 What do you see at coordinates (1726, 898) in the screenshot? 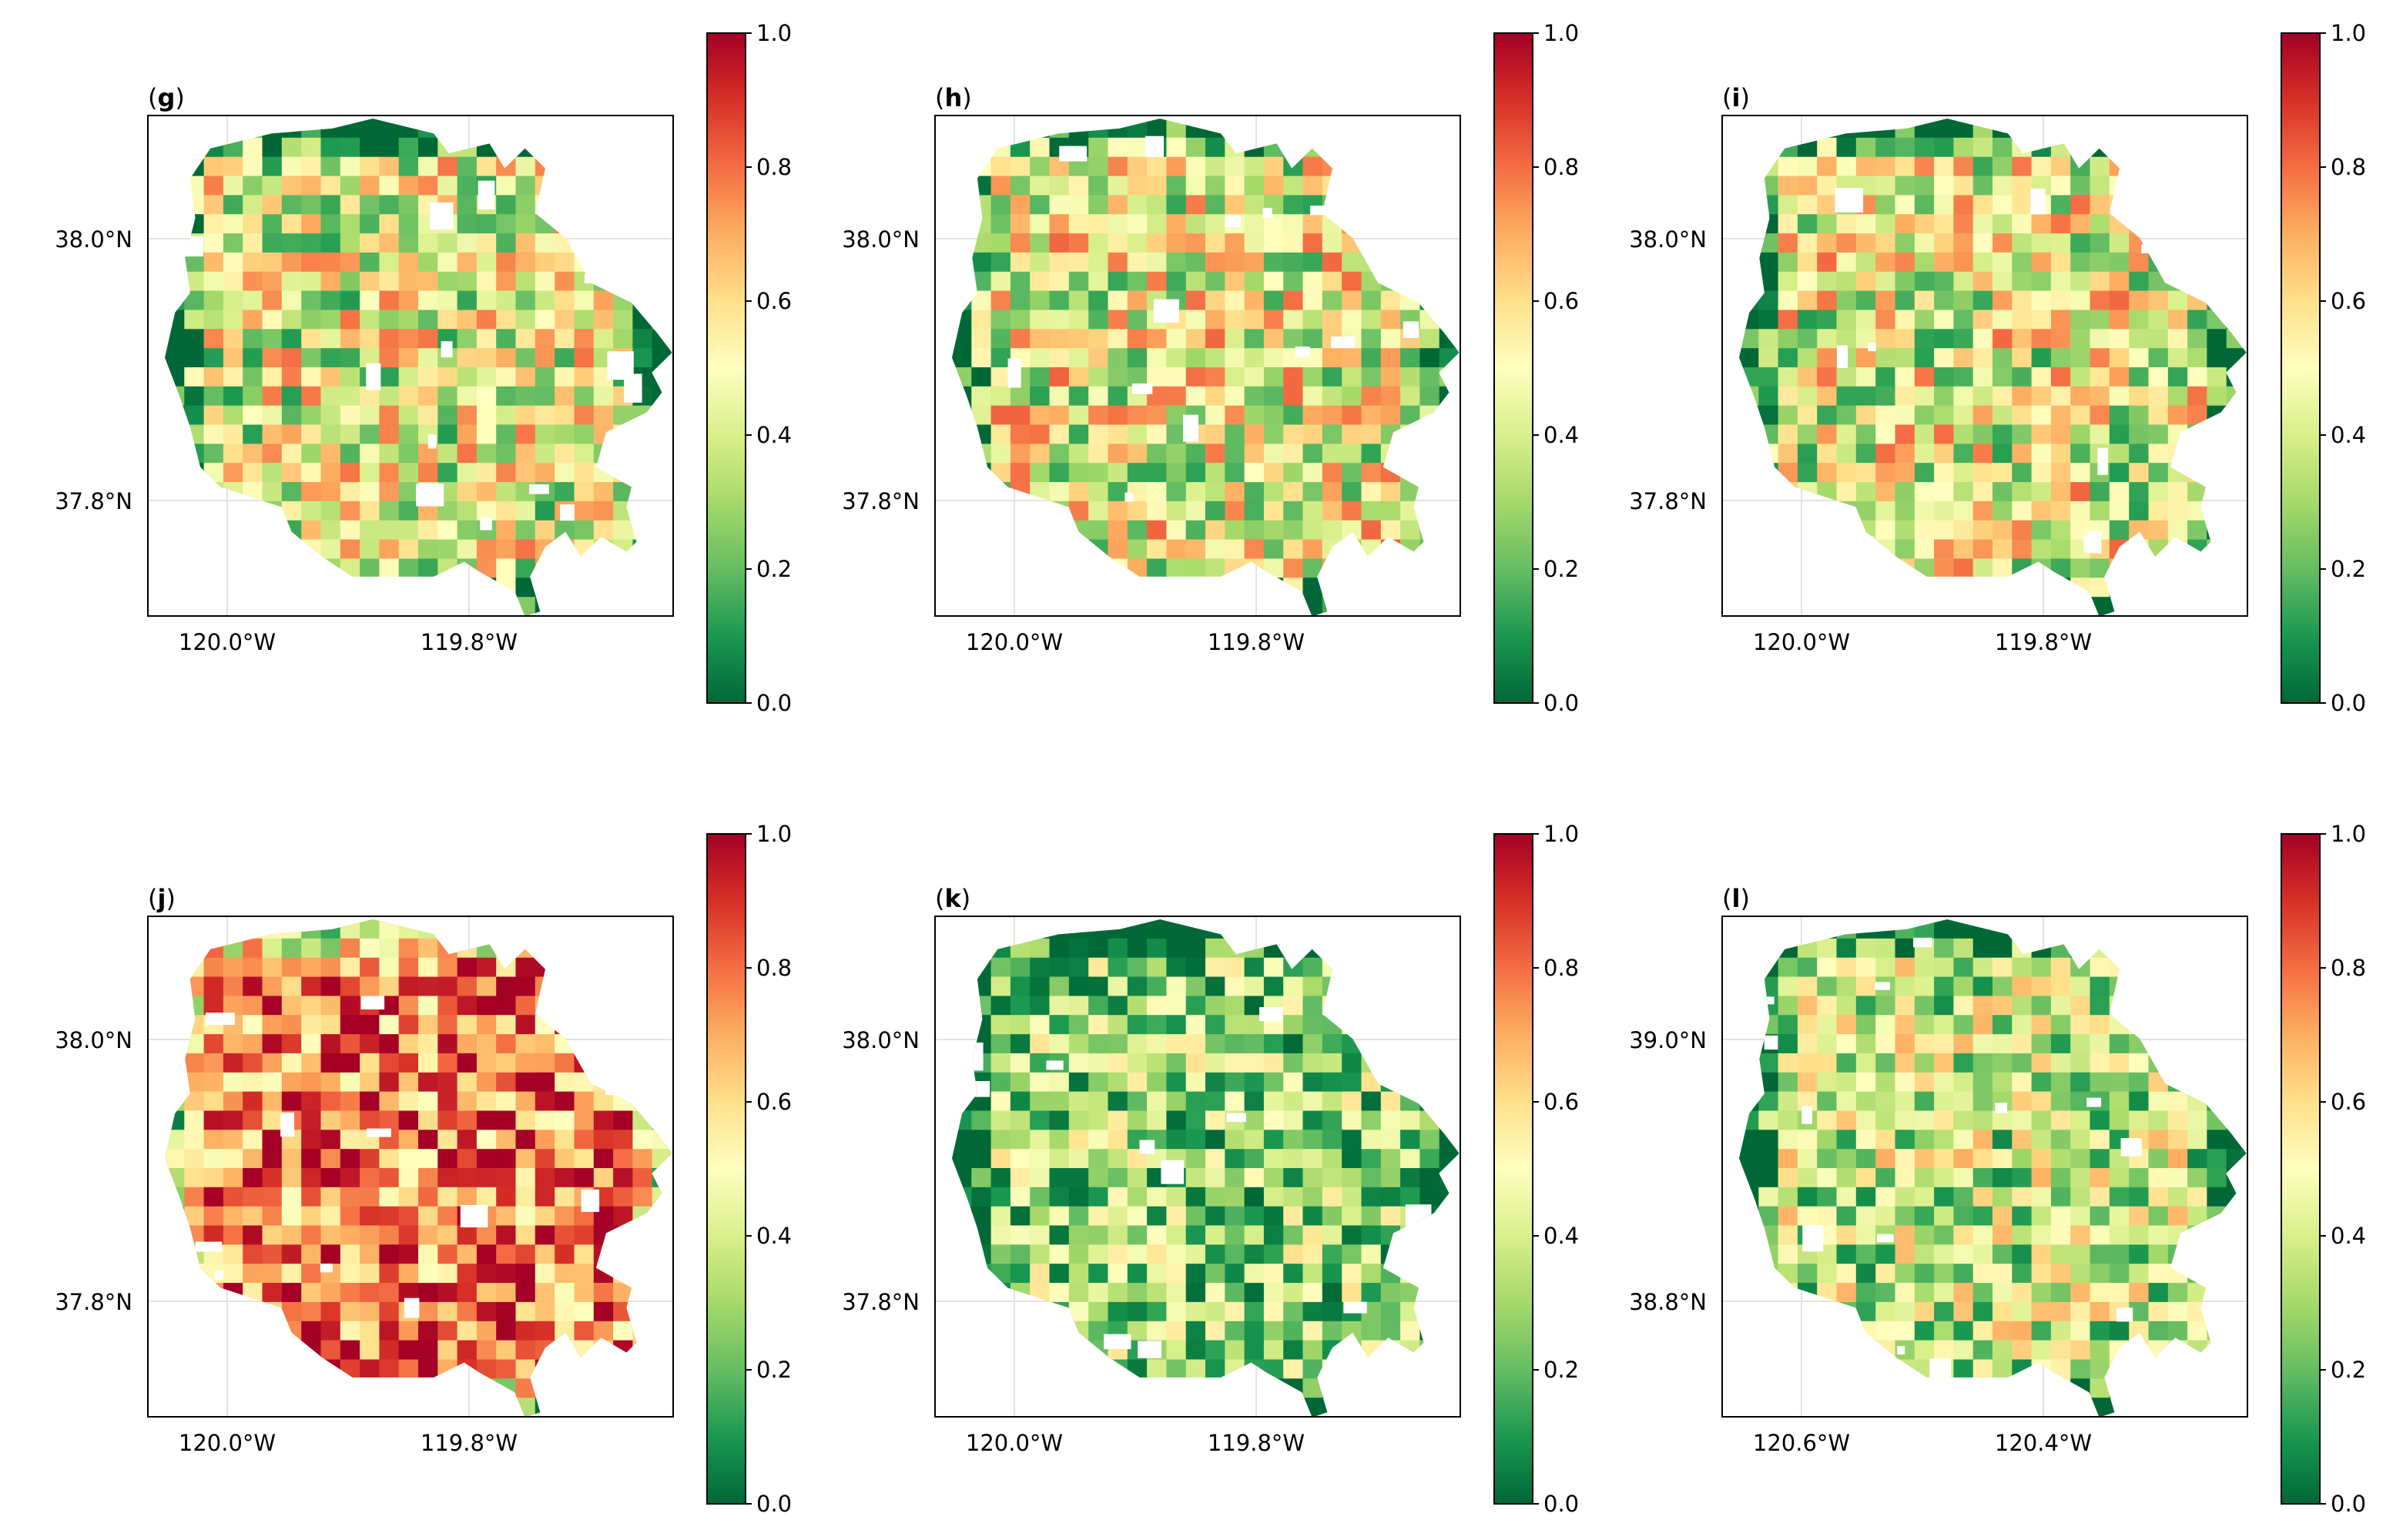
I see `panel-label-open: (` at bounding box center [1726, 898].